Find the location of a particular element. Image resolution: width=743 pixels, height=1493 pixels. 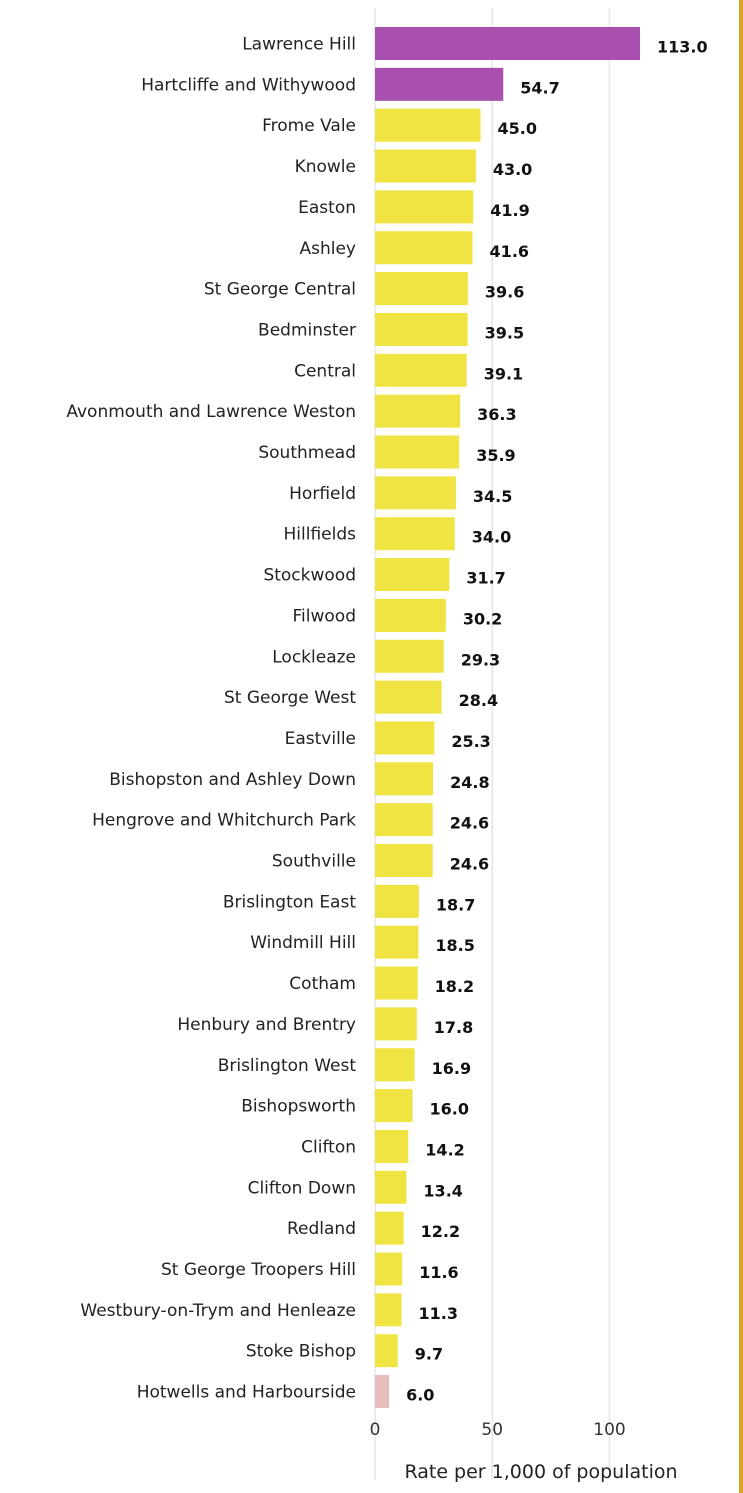

data-label: 54.7 is located at coordinates (539, 87).